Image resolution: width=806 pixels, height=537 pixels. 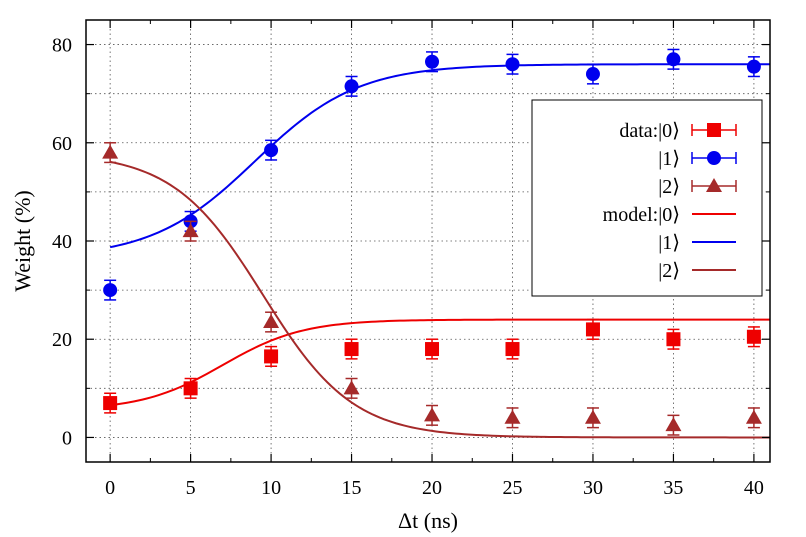 What do you see at coordinates (67, 438) in the screenshot?
I see `y-tick-label: 0` at bounding box center [67, 438].